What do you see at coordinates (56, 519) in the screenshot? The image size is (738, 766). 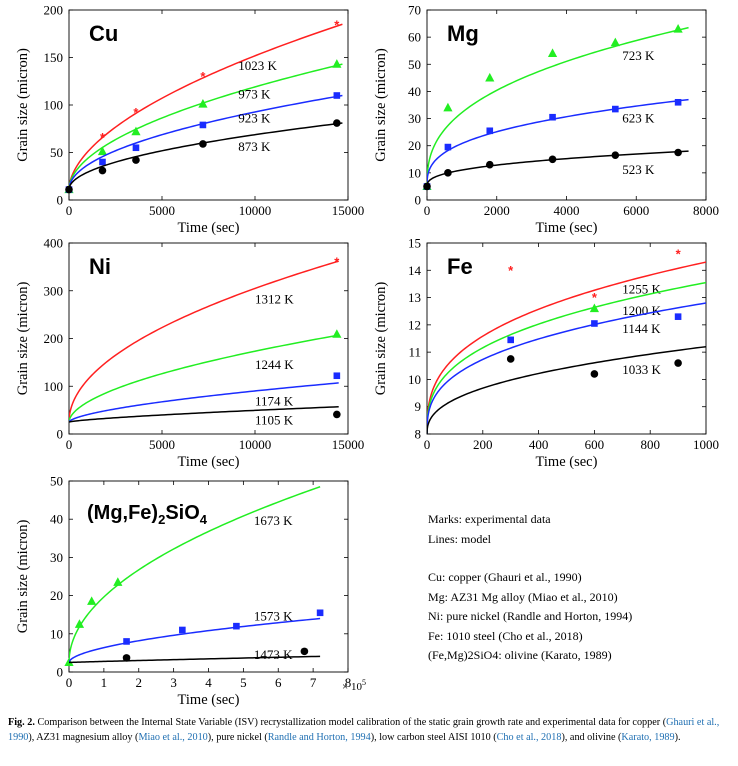 I see `y-tick-label: 40` at bounding box center [56, 519].